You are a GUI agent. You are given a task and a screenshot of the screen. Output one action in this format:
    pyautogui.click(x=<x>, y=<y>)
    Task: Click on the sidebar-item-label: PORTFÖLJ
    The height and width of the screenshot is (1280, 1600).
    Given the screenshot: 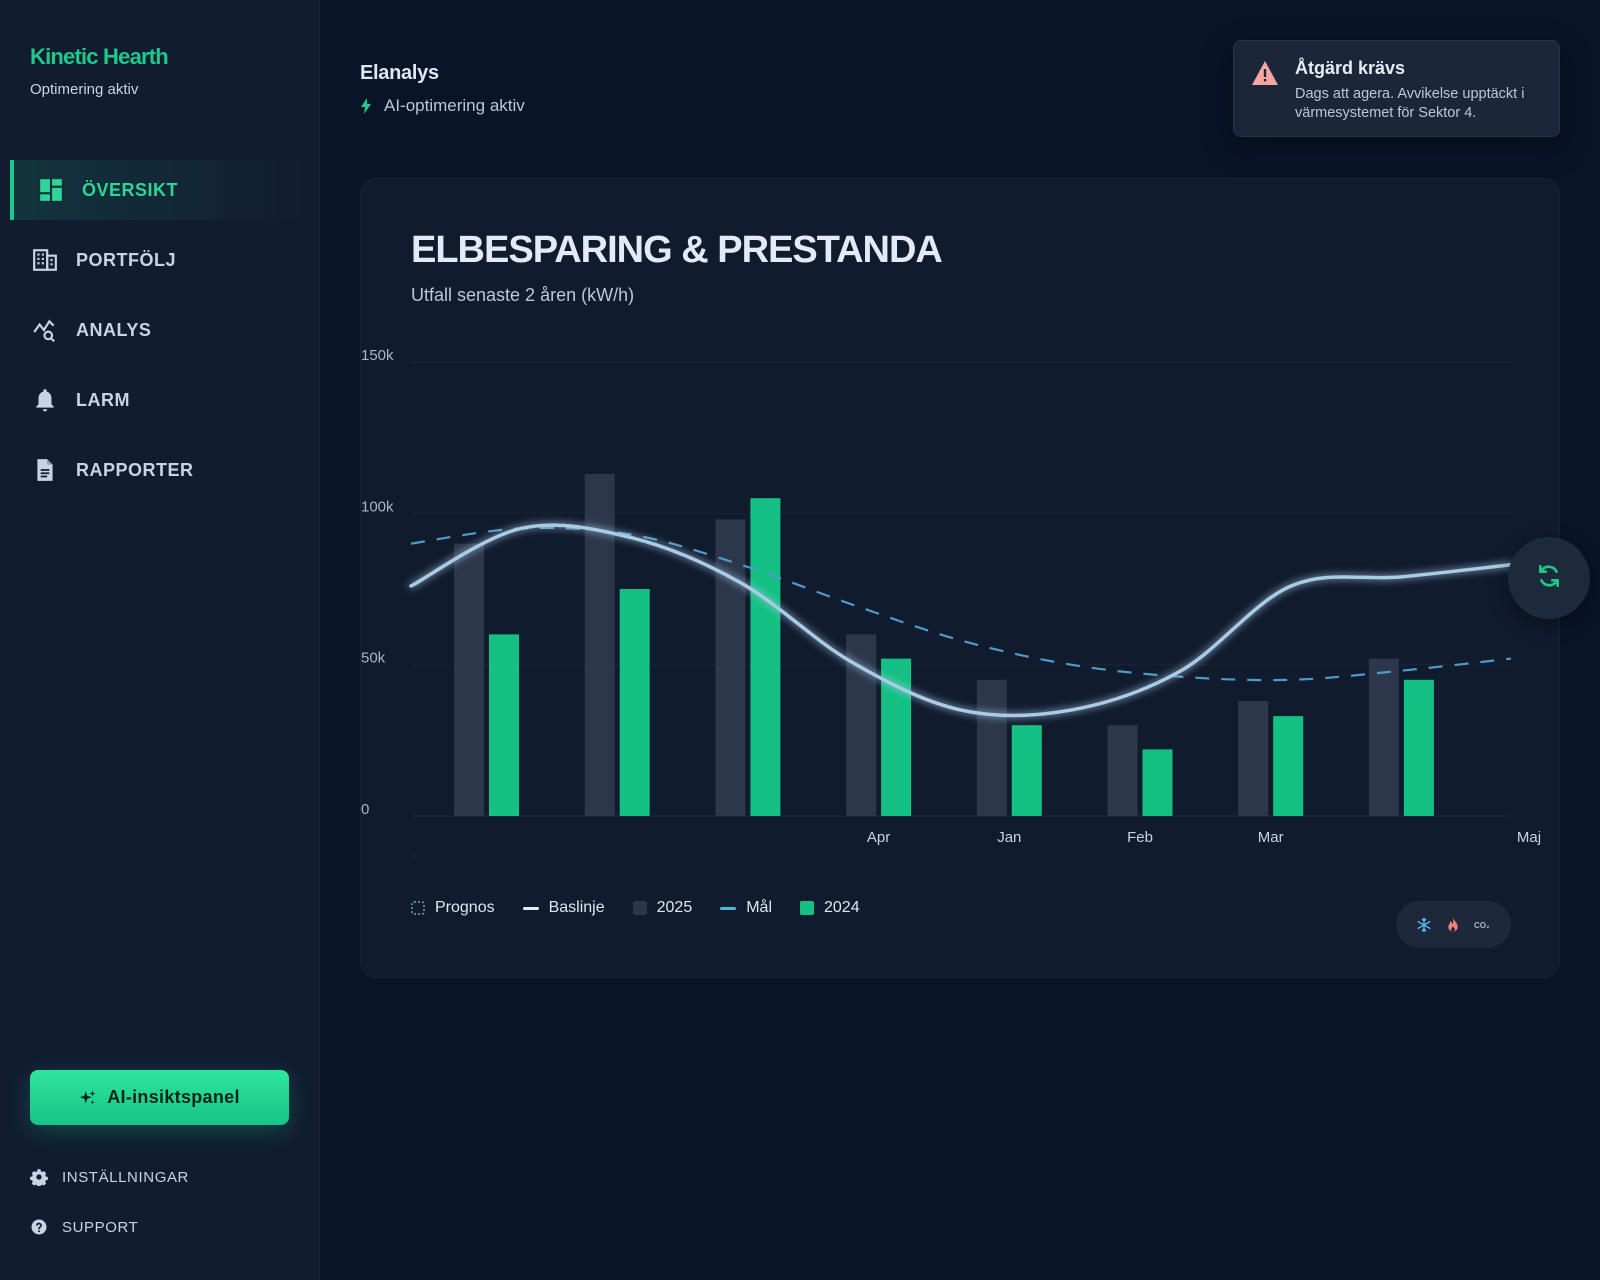 What is the action you would take?
    pyautogui.click(x=126, y=259)
    